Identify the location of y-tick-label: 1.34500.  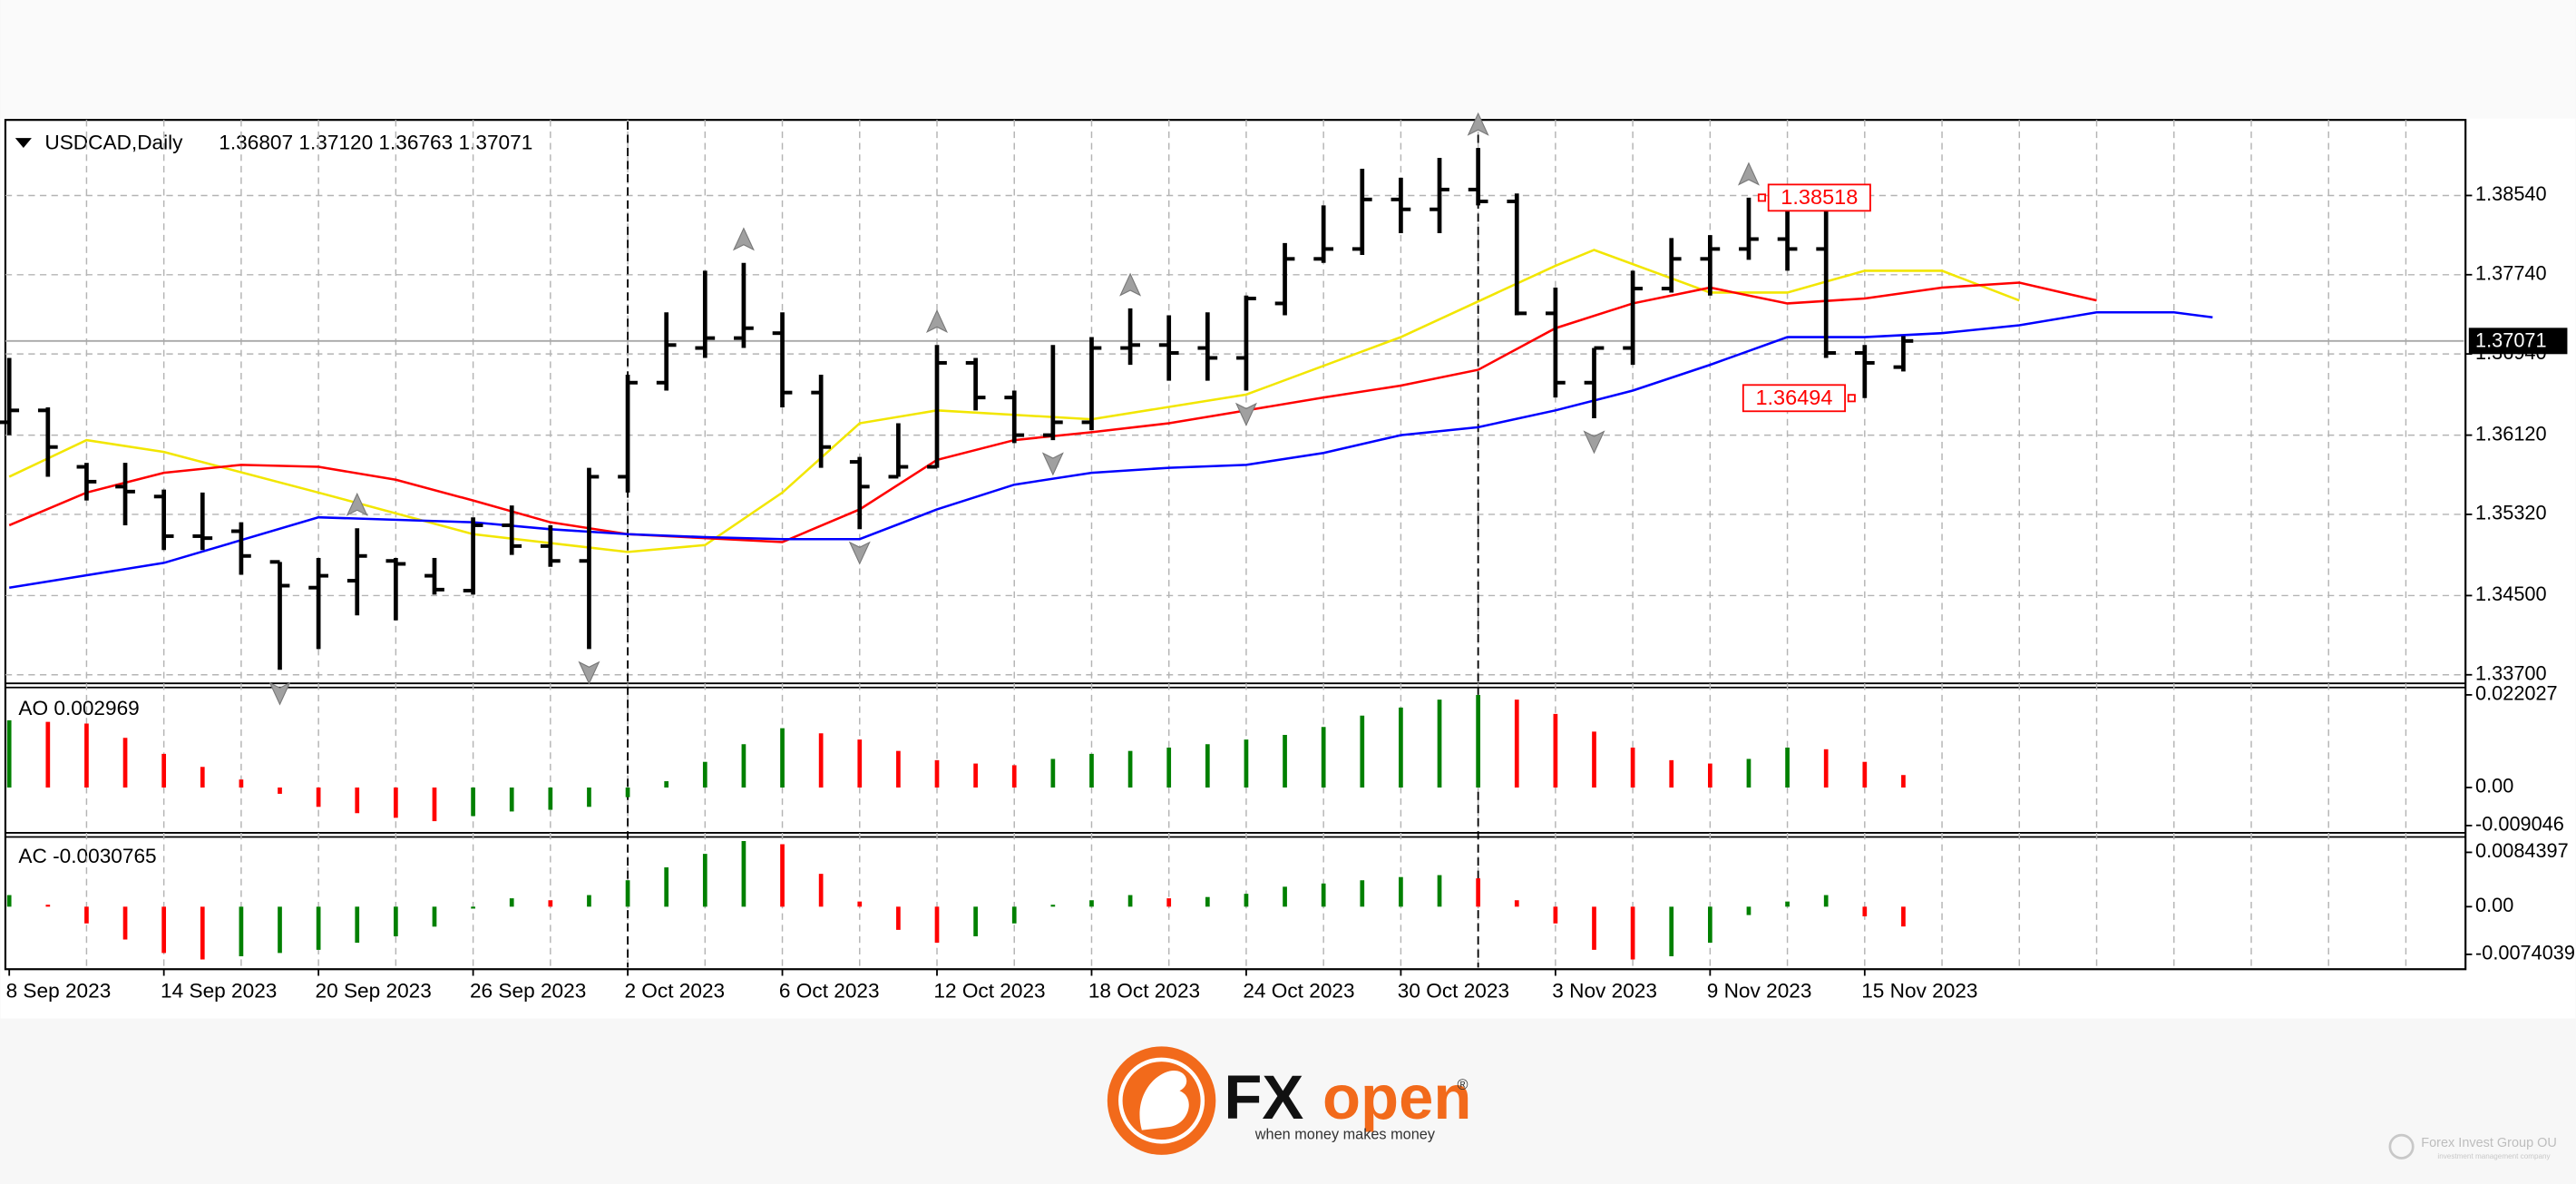
(2511, 593).